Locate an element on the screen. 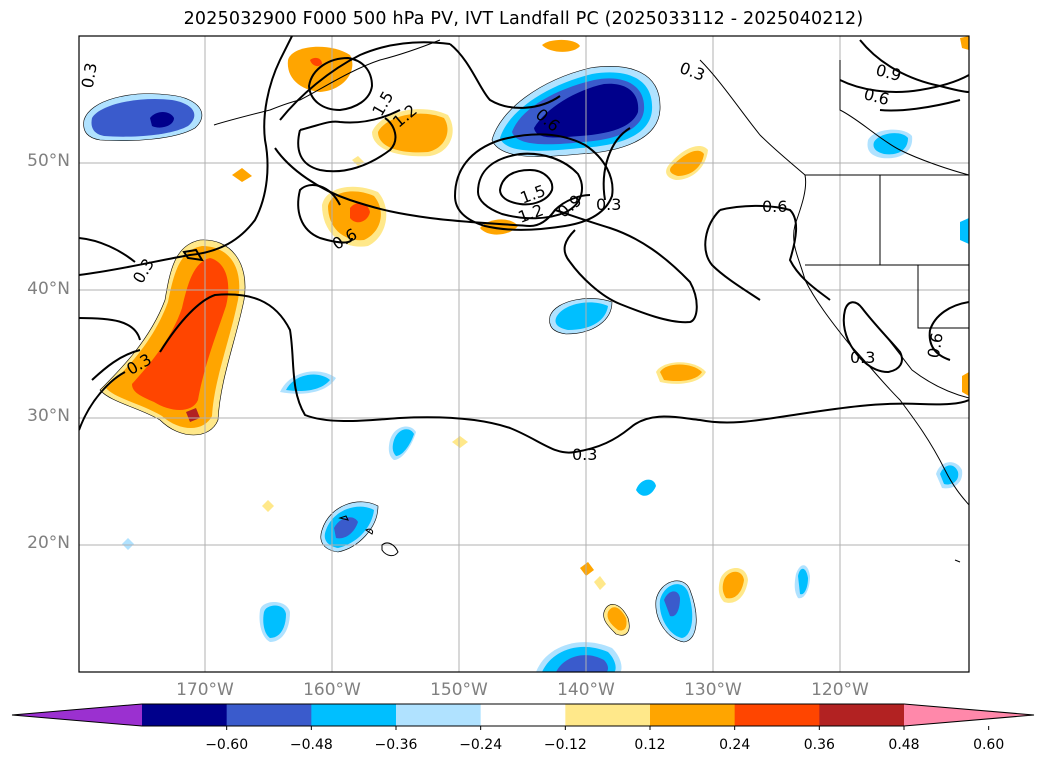  colorbar-tick-label: 0.48 is located at coordinates (904, 745).